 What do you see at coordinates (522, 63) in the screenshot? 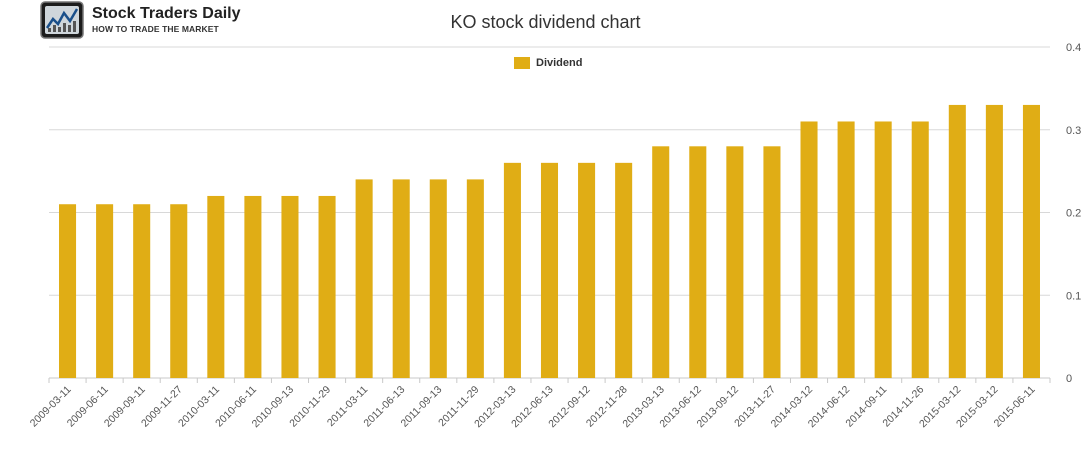
I see `legend-swatch` at bounding box center [522, 63].